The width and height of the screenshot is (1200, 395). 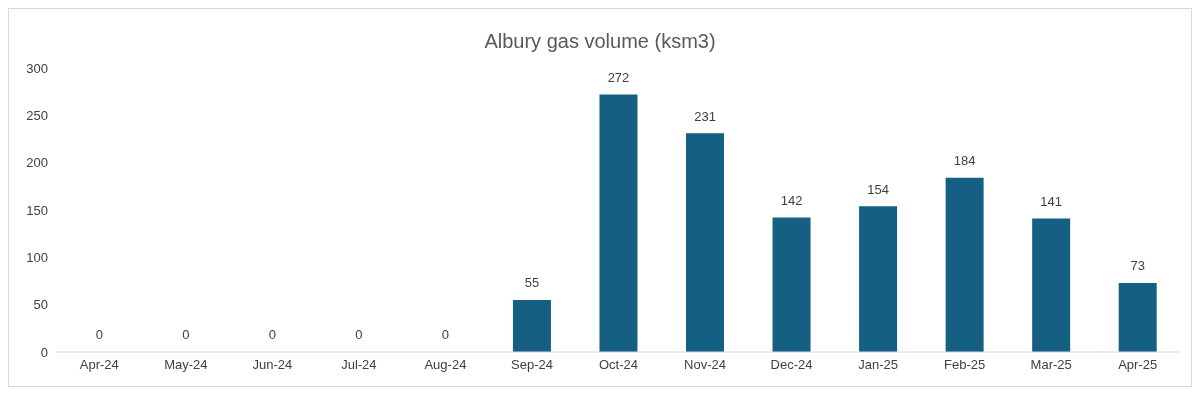 I want to click on data-label: 55, so click(x=532, y=283).